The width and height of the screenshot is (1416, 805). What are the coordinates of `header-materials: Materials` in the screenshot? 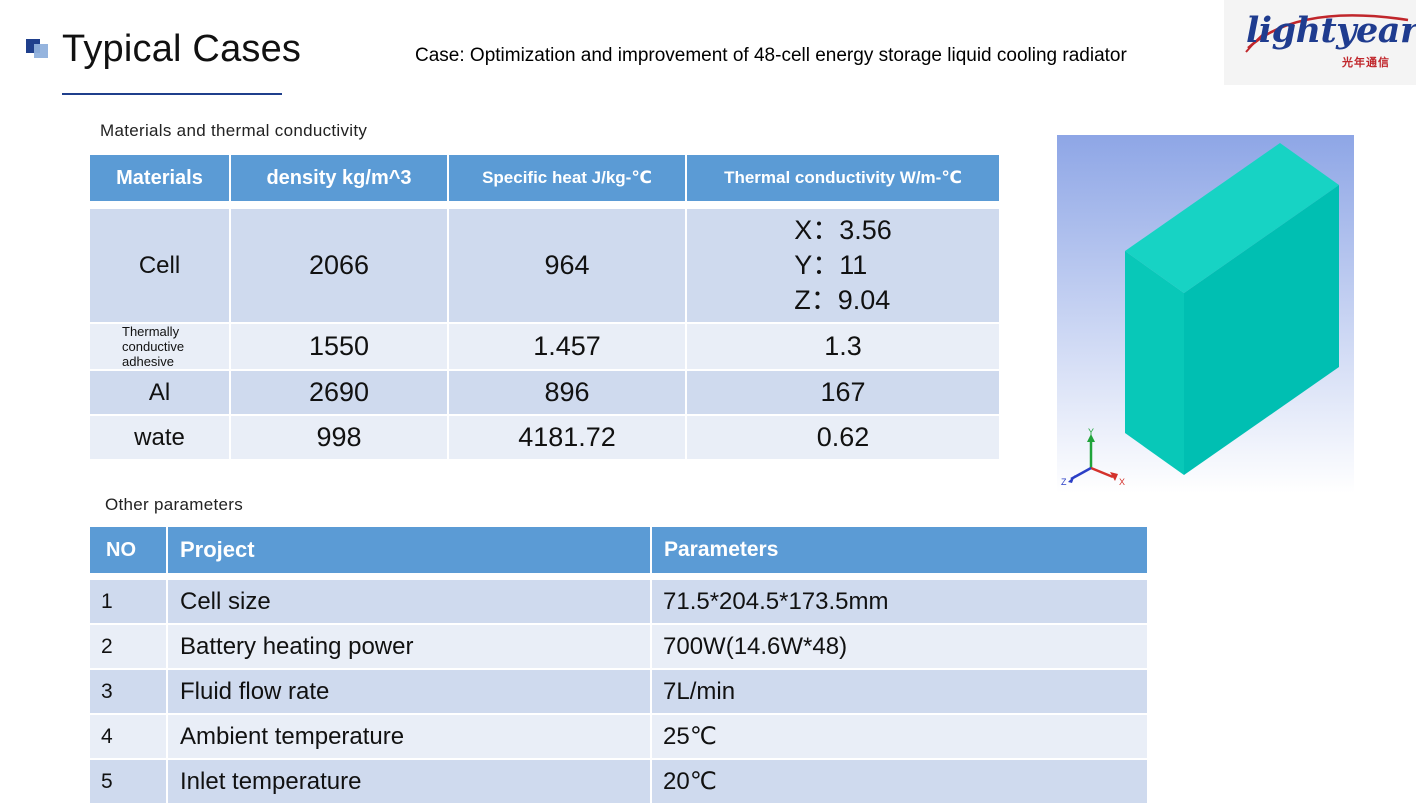 It's located at (159, 178).